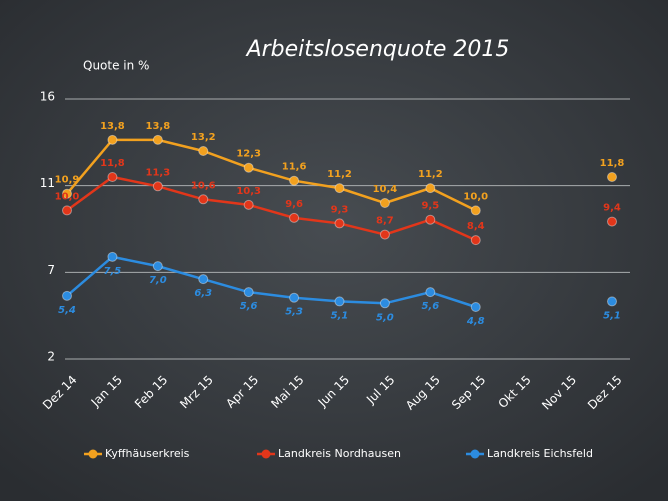 The width and height of the screenshot is (668, 501). What do you see at coordinates (147, 453) in the screenshot?
I see `legend-label: Kyffhäuserkreis` at bounding box center [147, 453].